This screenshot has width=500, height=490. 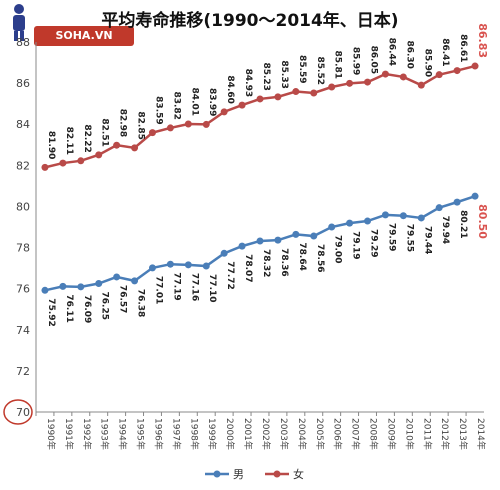 I want to click on y-tick-label: 80, so click(x=23, y=206).